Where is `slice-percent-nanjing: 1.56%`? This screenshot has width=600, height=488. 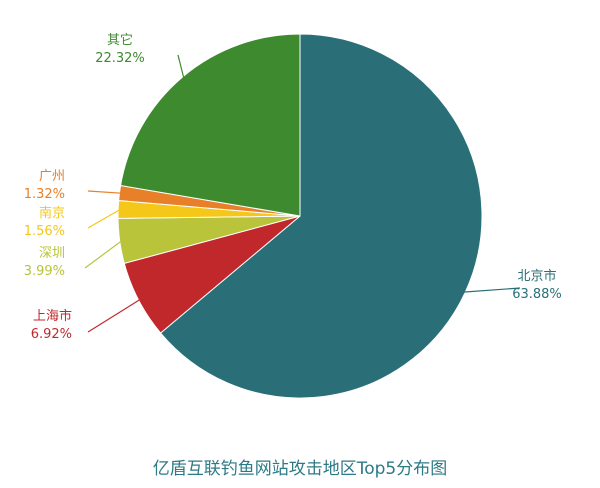 slice-percent-nanjing: 1.56% is located at coordinates (44, 231).